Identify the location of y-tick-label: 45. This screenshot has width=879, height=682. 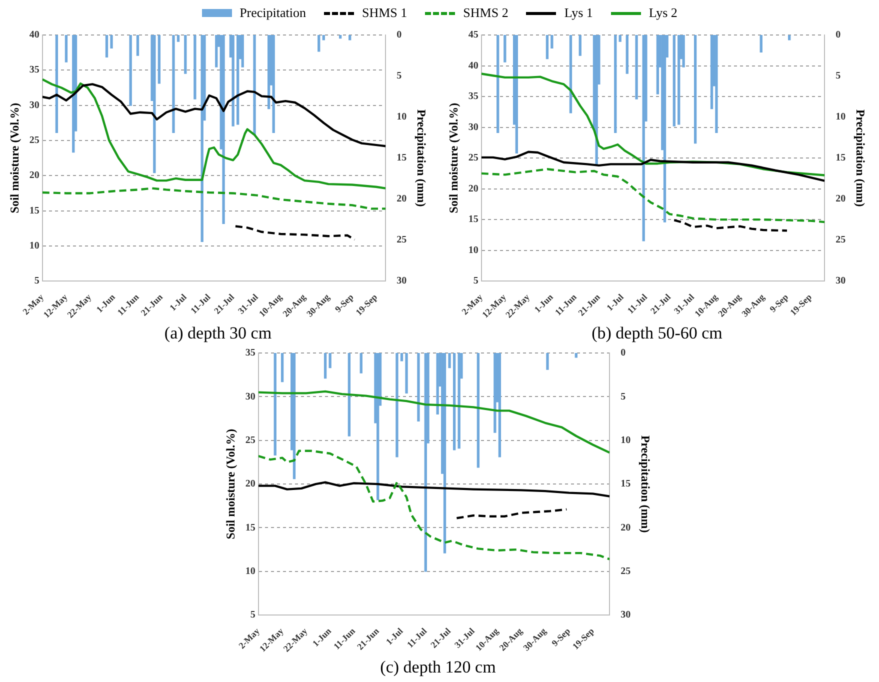
(473, 35).